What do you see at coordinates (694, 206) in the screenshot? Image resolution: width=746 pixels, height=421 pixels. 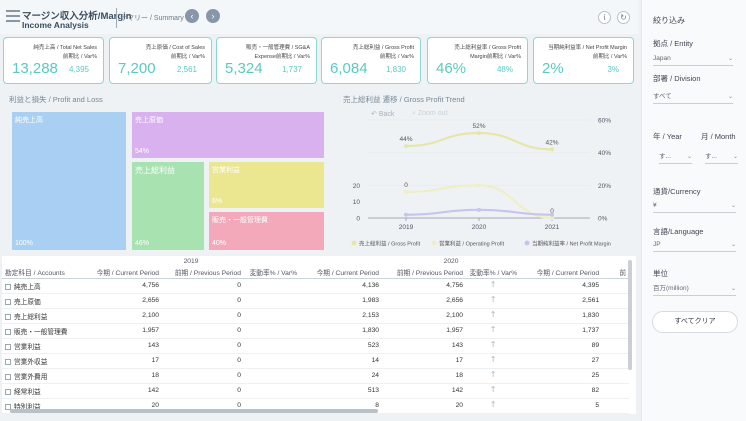 I see `currency-dropdown: ¥ ⌄` at bounding box center [694, 206].